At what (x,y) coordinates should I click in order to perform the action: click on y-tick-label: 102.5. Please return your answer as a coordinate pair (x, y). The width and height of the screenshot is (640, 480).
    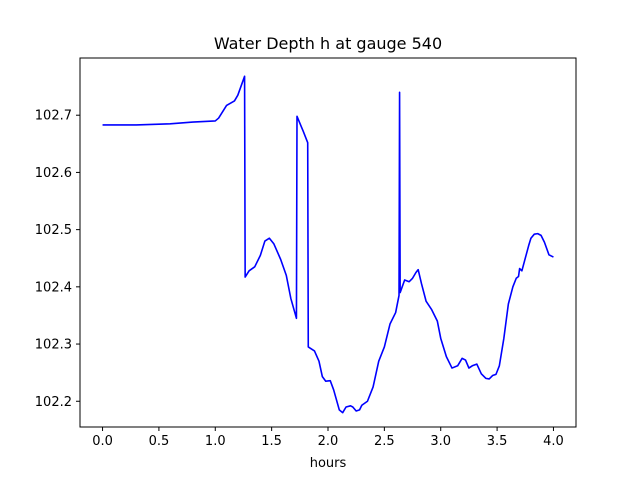
    Looking at the image, I should click on (53, 230).